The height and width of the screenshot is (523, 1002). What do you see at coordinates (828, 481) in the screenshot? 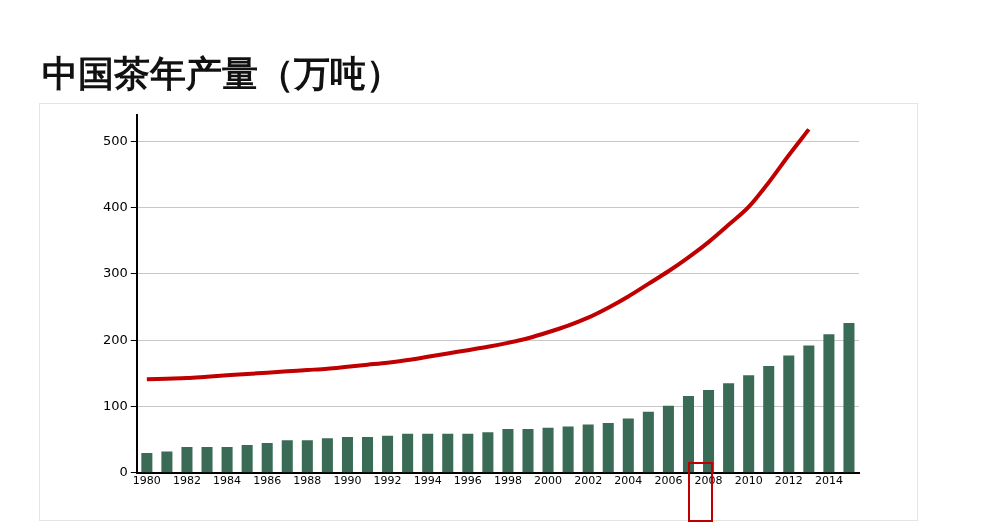
I see `x-tick-label: 2014` at bounding box center [828, 481].